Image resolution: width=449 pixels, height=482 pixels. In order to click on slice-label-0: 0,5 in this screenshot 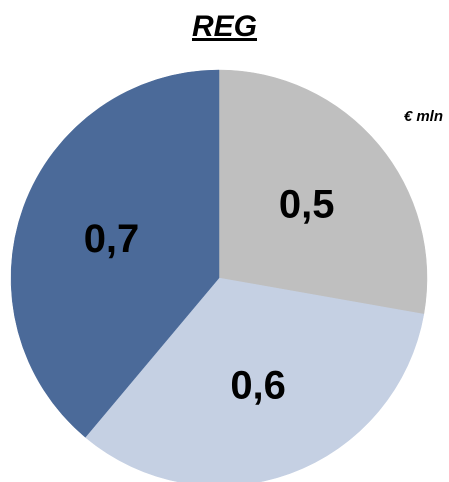, I will do `click(307, 204)`.